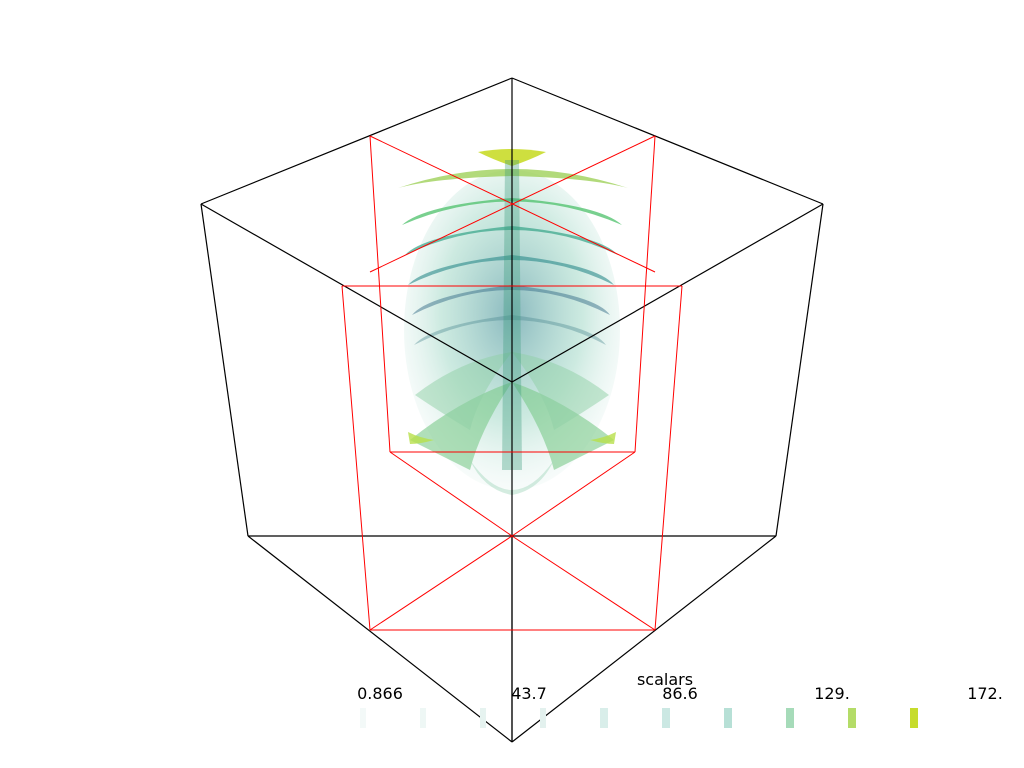  What do you see at coordinates (421, 438) in the screenshot?
I see `edge-glow-left` at bounding box center [421, 438].